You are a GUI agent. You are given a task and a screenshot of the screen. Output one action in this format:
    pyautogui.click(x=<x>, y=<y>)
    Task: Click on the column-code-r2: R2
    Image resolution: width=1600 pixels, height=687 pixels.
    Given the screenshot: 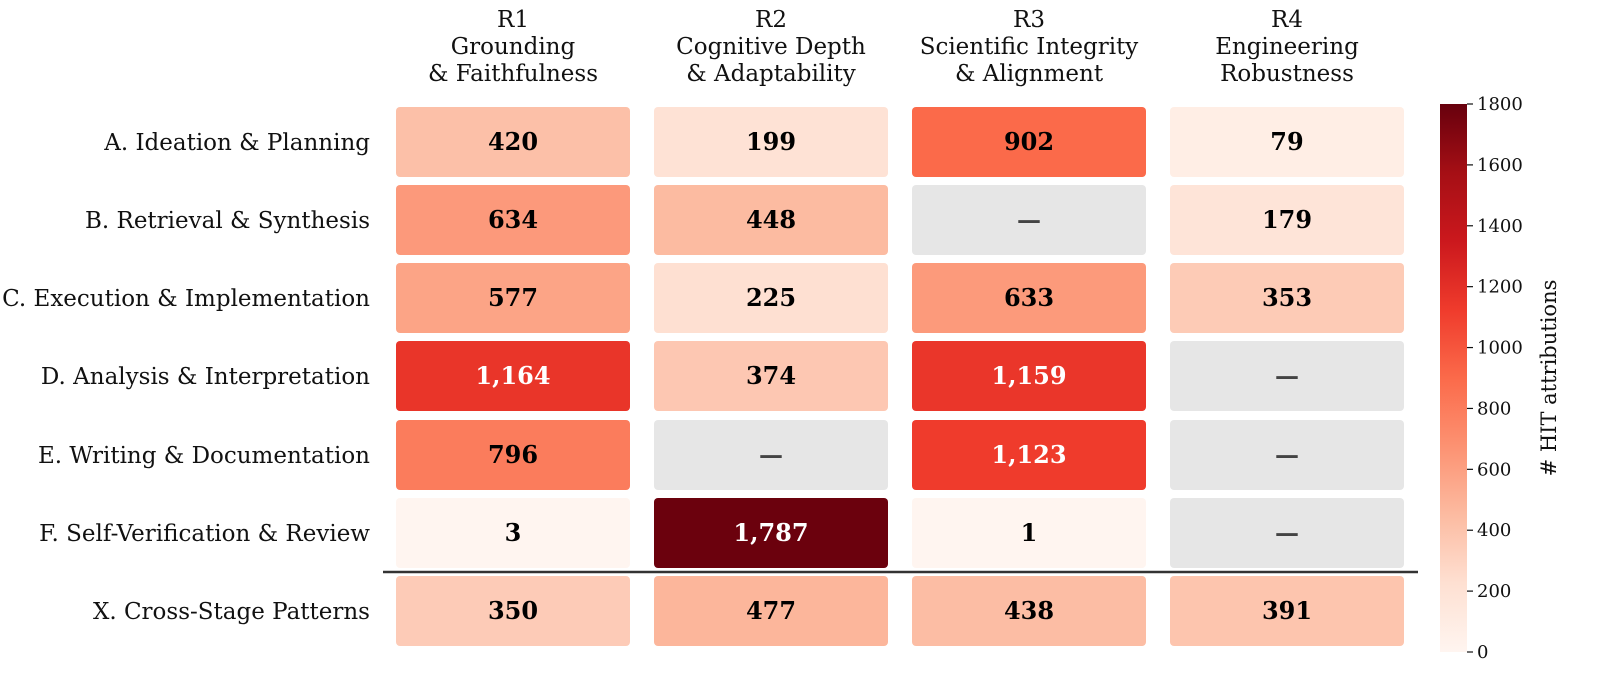 What is the action you would take?
    pyautogui.click(x=771, y=20)
    